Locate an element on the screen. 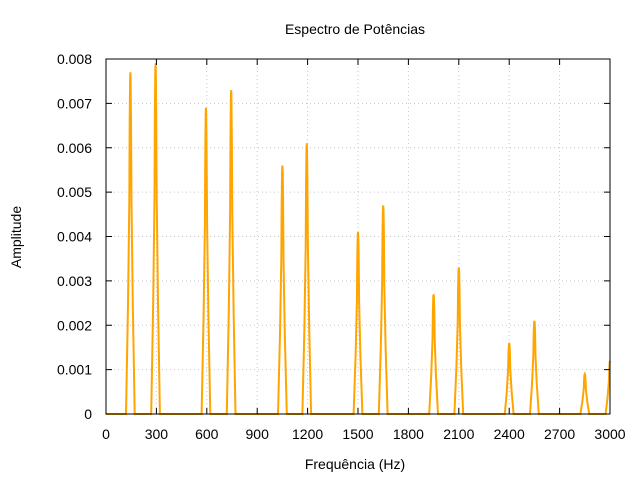  y-tick-label: 0.002 is located at coordinates (74, 325).